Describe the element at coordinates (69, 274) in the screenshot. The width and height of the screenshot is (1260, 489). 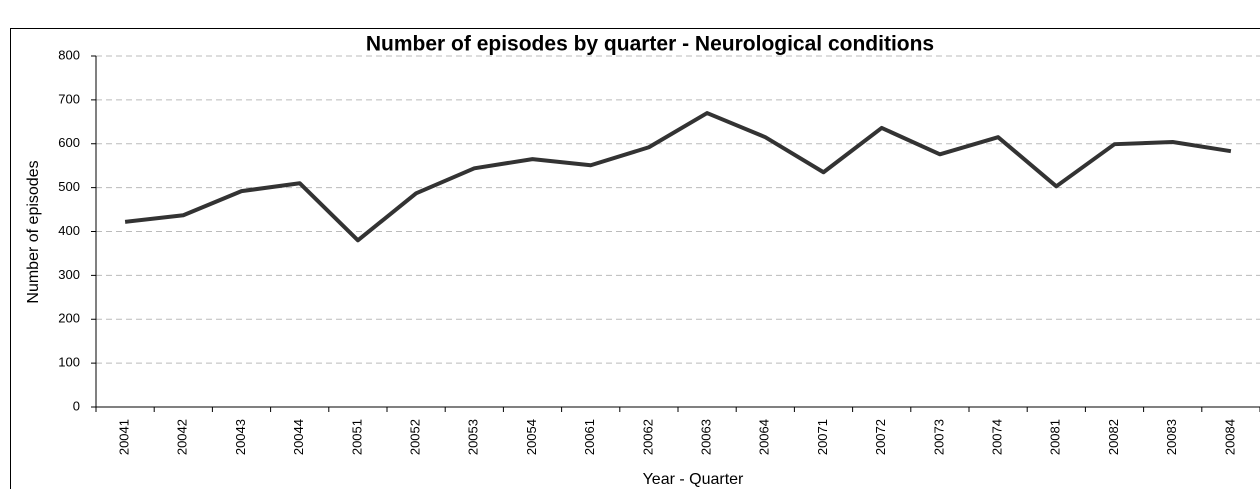
I see `y-tick-label: 300` at that location.